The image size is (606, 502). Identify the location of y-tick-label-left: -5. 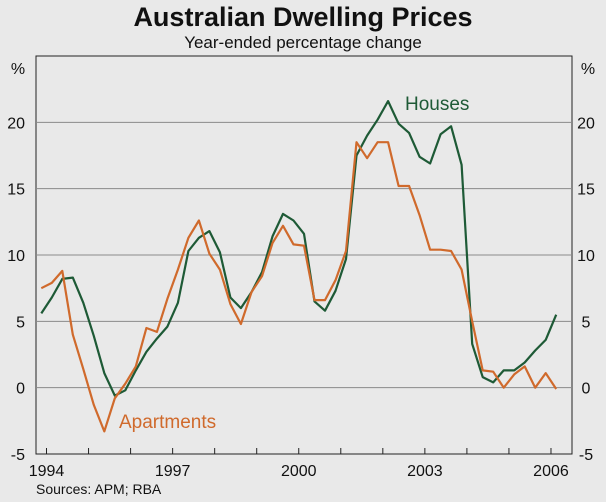
(18, 455).